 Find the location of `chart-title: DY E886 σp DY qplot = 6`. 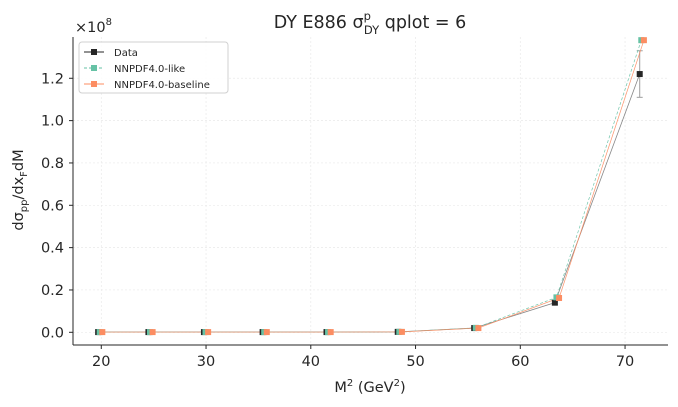

chart-title: DY E886 σp DY qplot = 6 is located at coordinates (370, 23).